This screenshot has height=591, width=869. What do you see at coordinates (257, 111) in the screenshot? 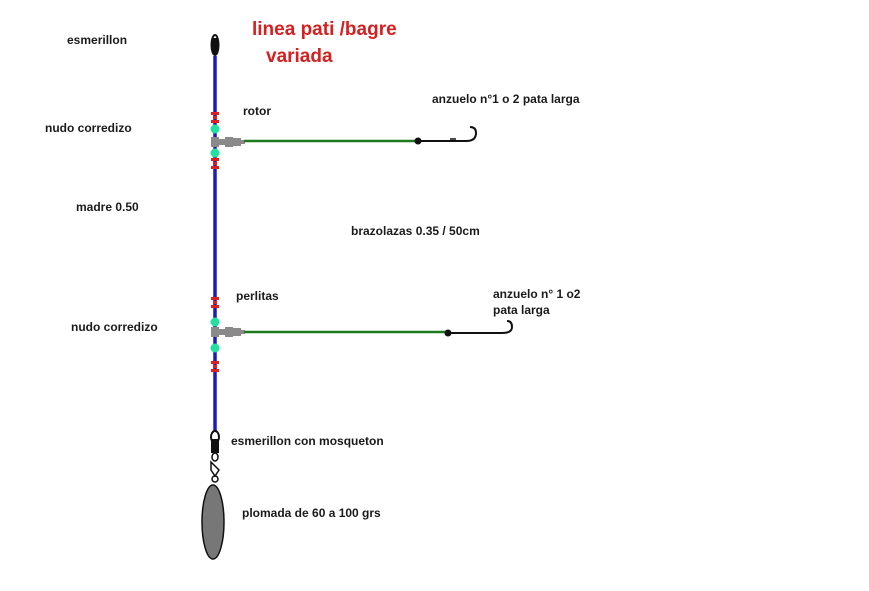
I see `label-rotor: rotor` at bounding box center [257, 111].